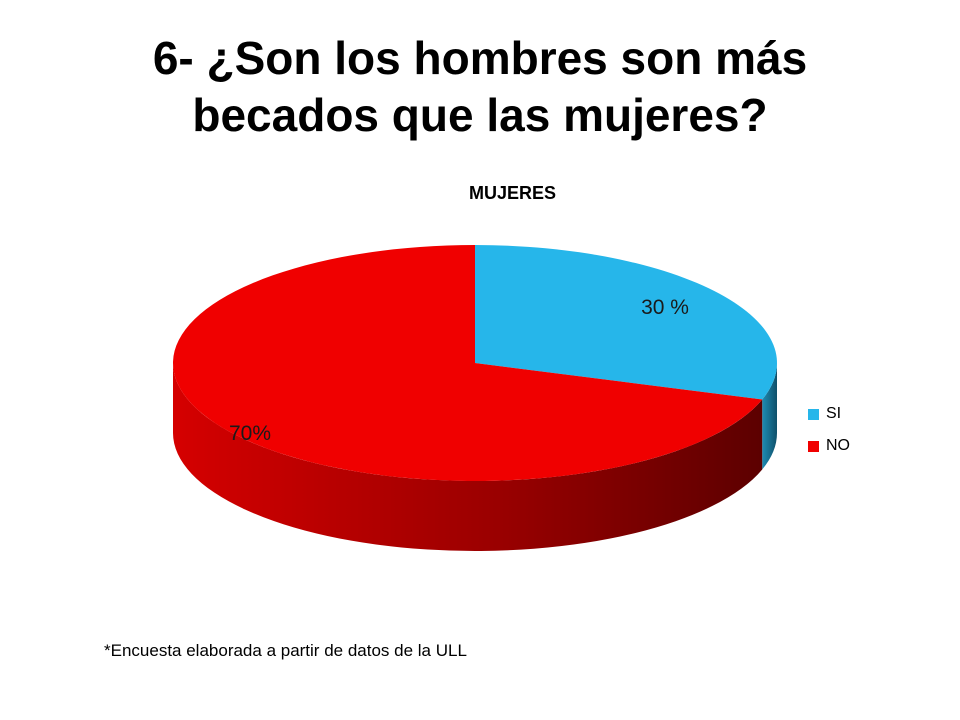 This screenshot has width=960, height=720. Describe the element at coordinates (480, 58) in the screenshot. I see `slide-title-line-1: 6- ¿Son los hombres son más` at that location.